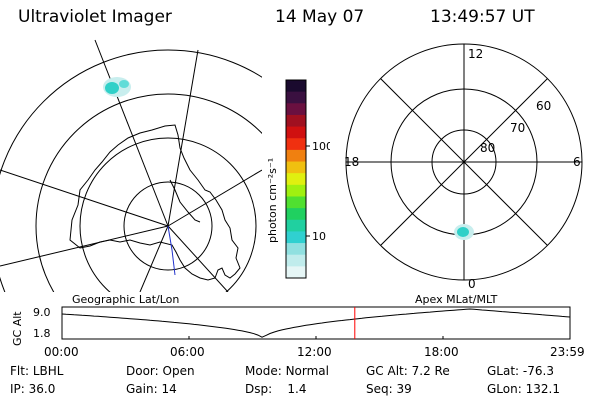 This screenshot has height=400, width=600. Describe the element at coordinates (17, 328) in the screenshot. I see `altitude-ylabel: GC Alt` at that location.